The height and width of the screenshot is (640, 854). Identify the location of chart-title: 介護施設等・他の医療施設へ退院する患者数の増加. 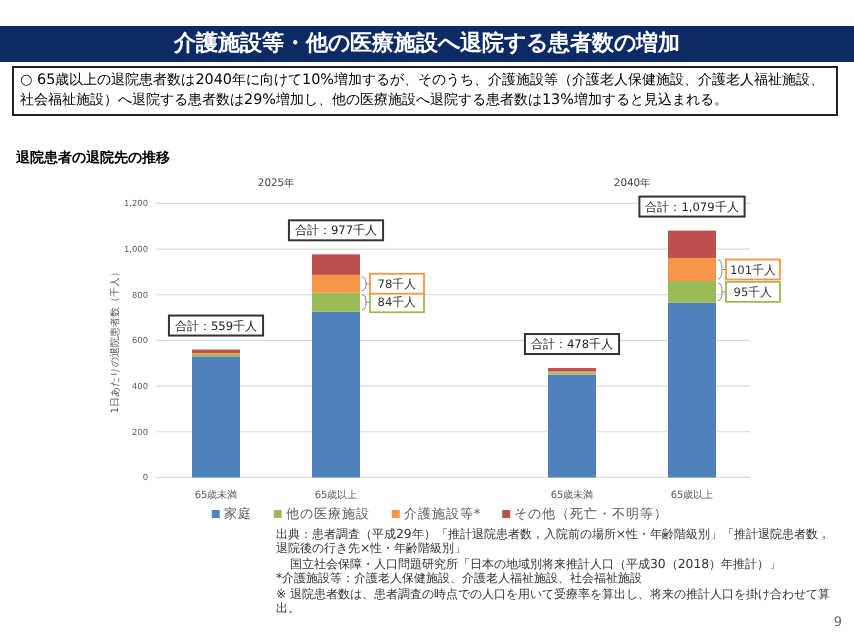
(427, 44).